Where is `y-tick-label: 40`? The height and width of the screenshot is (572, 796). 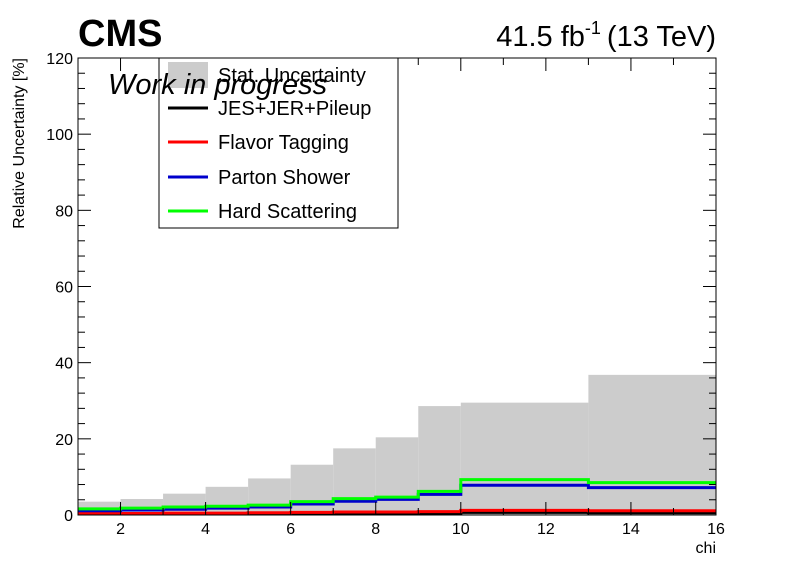 y-tick-label: 40 is located at coordinates (64, 364).